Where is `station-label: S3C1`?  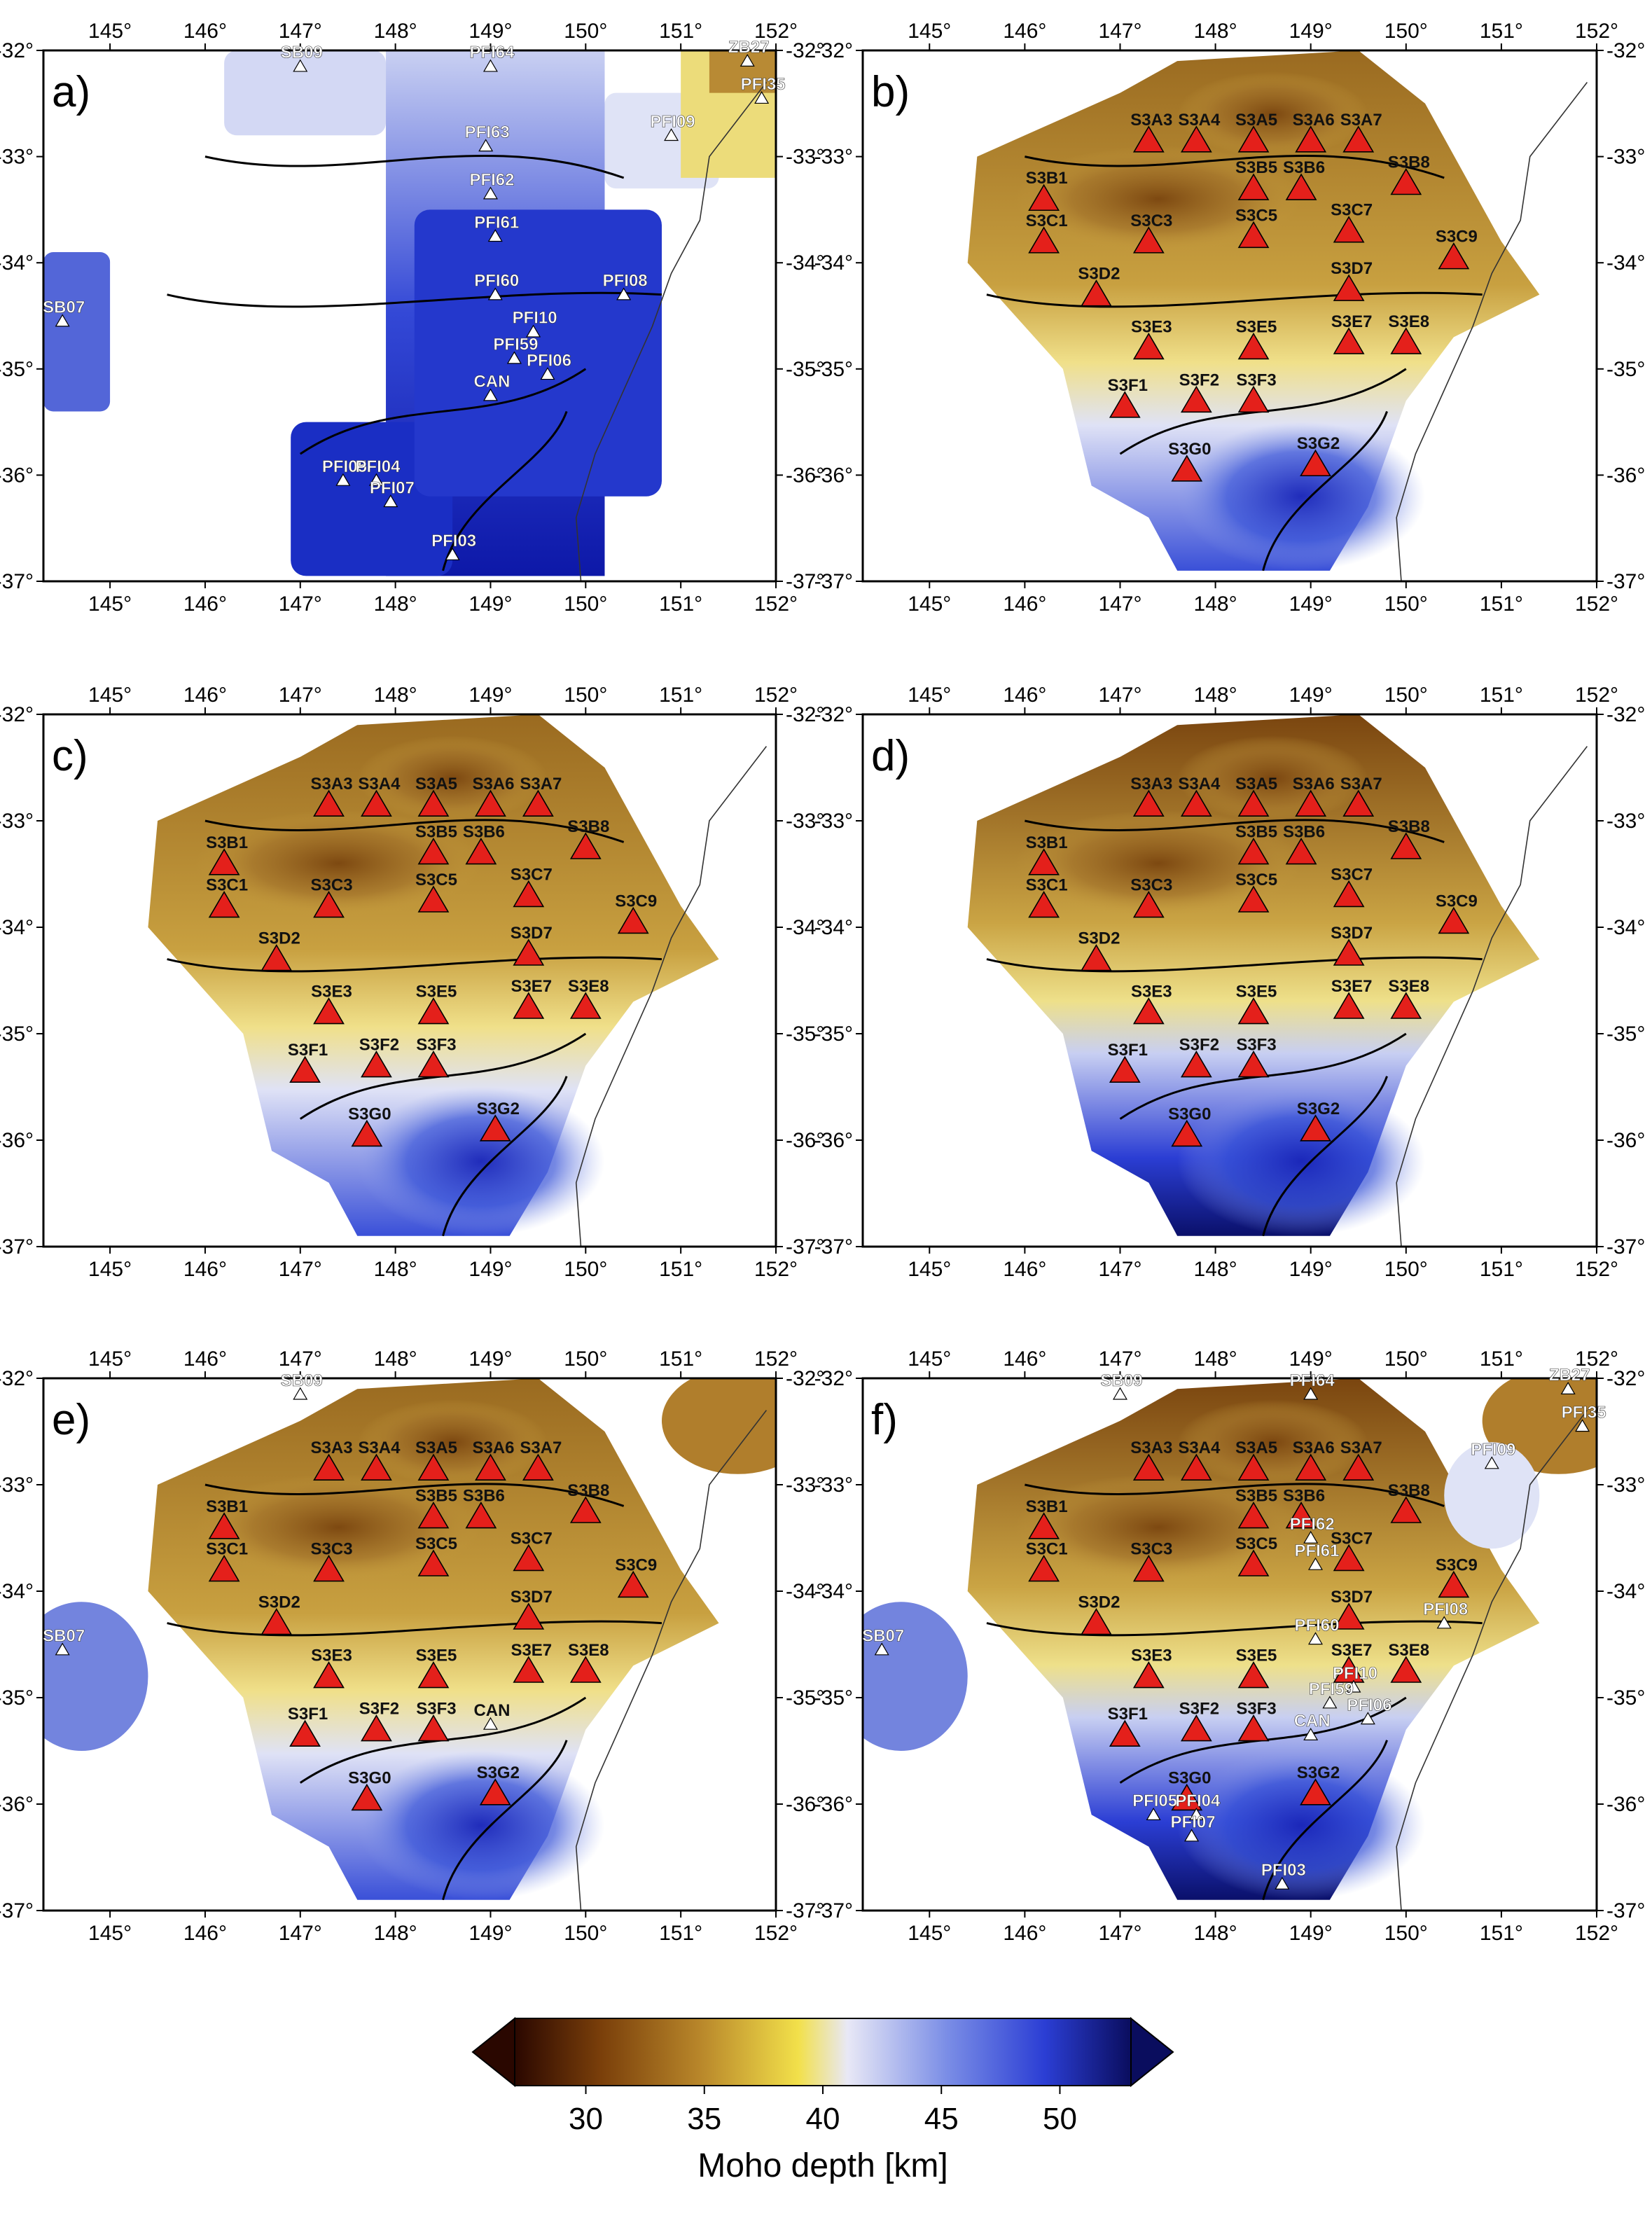
station-label: S3C1 is located at coordinates (1047, 885).